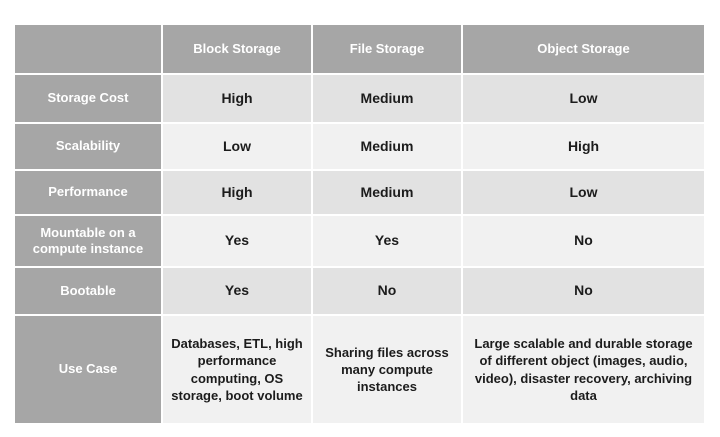 This screenshot has height=437, width=720. I want to click on cell-mountable-file: Yes, so click(387, 241).